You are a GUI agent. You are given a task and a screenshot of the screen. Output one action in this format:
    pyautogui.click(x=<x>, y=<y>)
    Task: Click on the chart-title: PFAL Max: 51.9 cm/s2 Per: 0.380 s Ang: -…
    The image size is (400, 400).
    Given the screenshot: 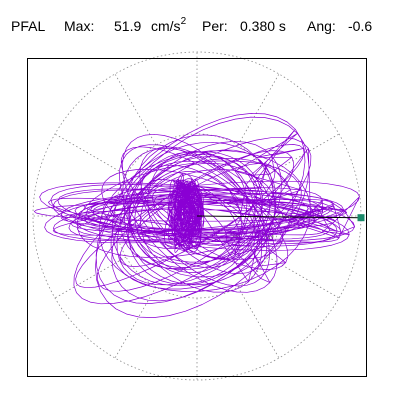 What is the action you would take?
    pyautogui.click(x=200, y=25)
    